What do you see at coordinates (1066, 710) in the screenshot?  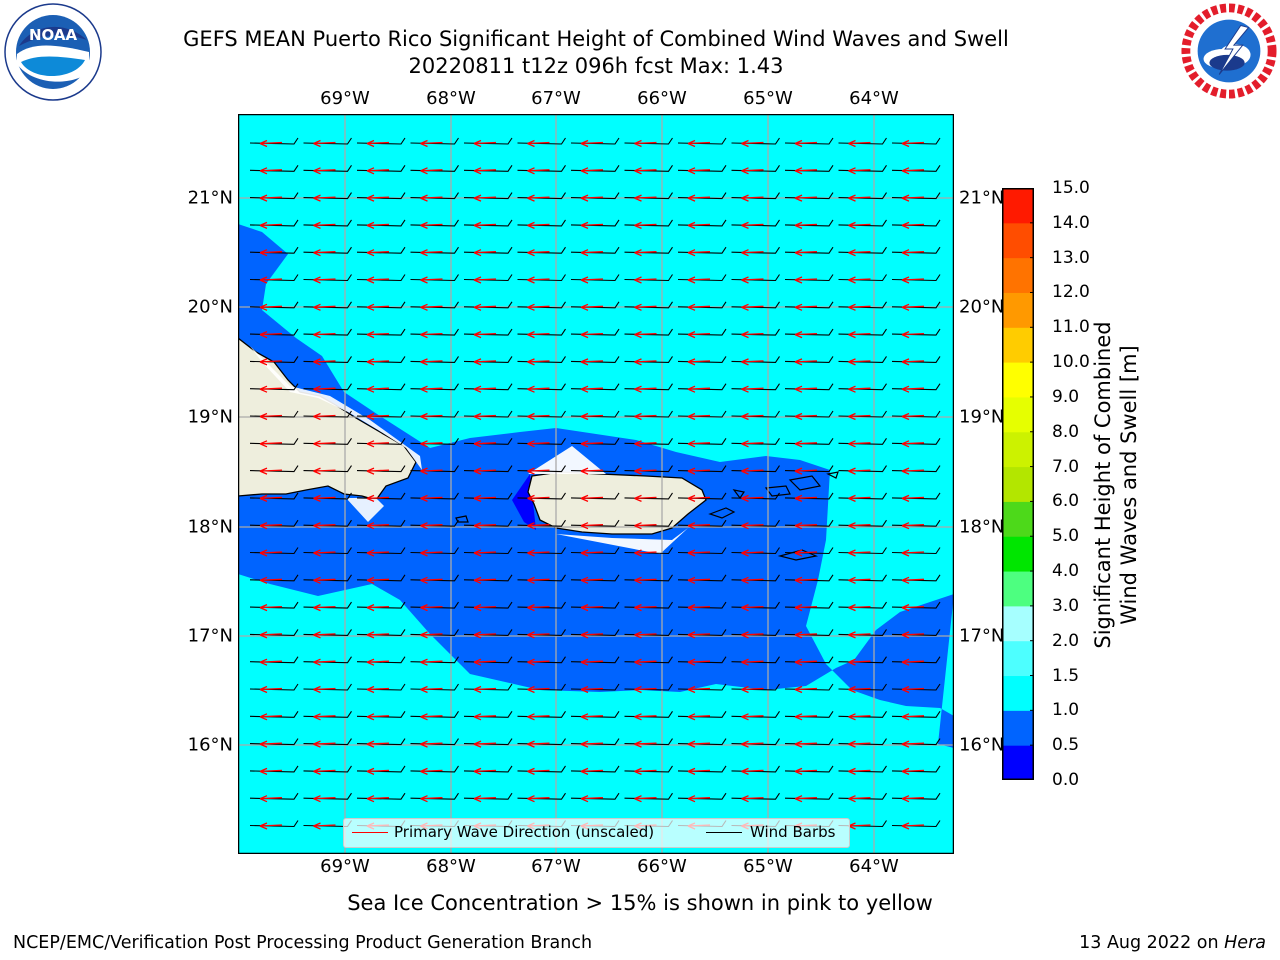 I see `colorbar-tick-label: 1.0` at bounding box center [1066, 710].